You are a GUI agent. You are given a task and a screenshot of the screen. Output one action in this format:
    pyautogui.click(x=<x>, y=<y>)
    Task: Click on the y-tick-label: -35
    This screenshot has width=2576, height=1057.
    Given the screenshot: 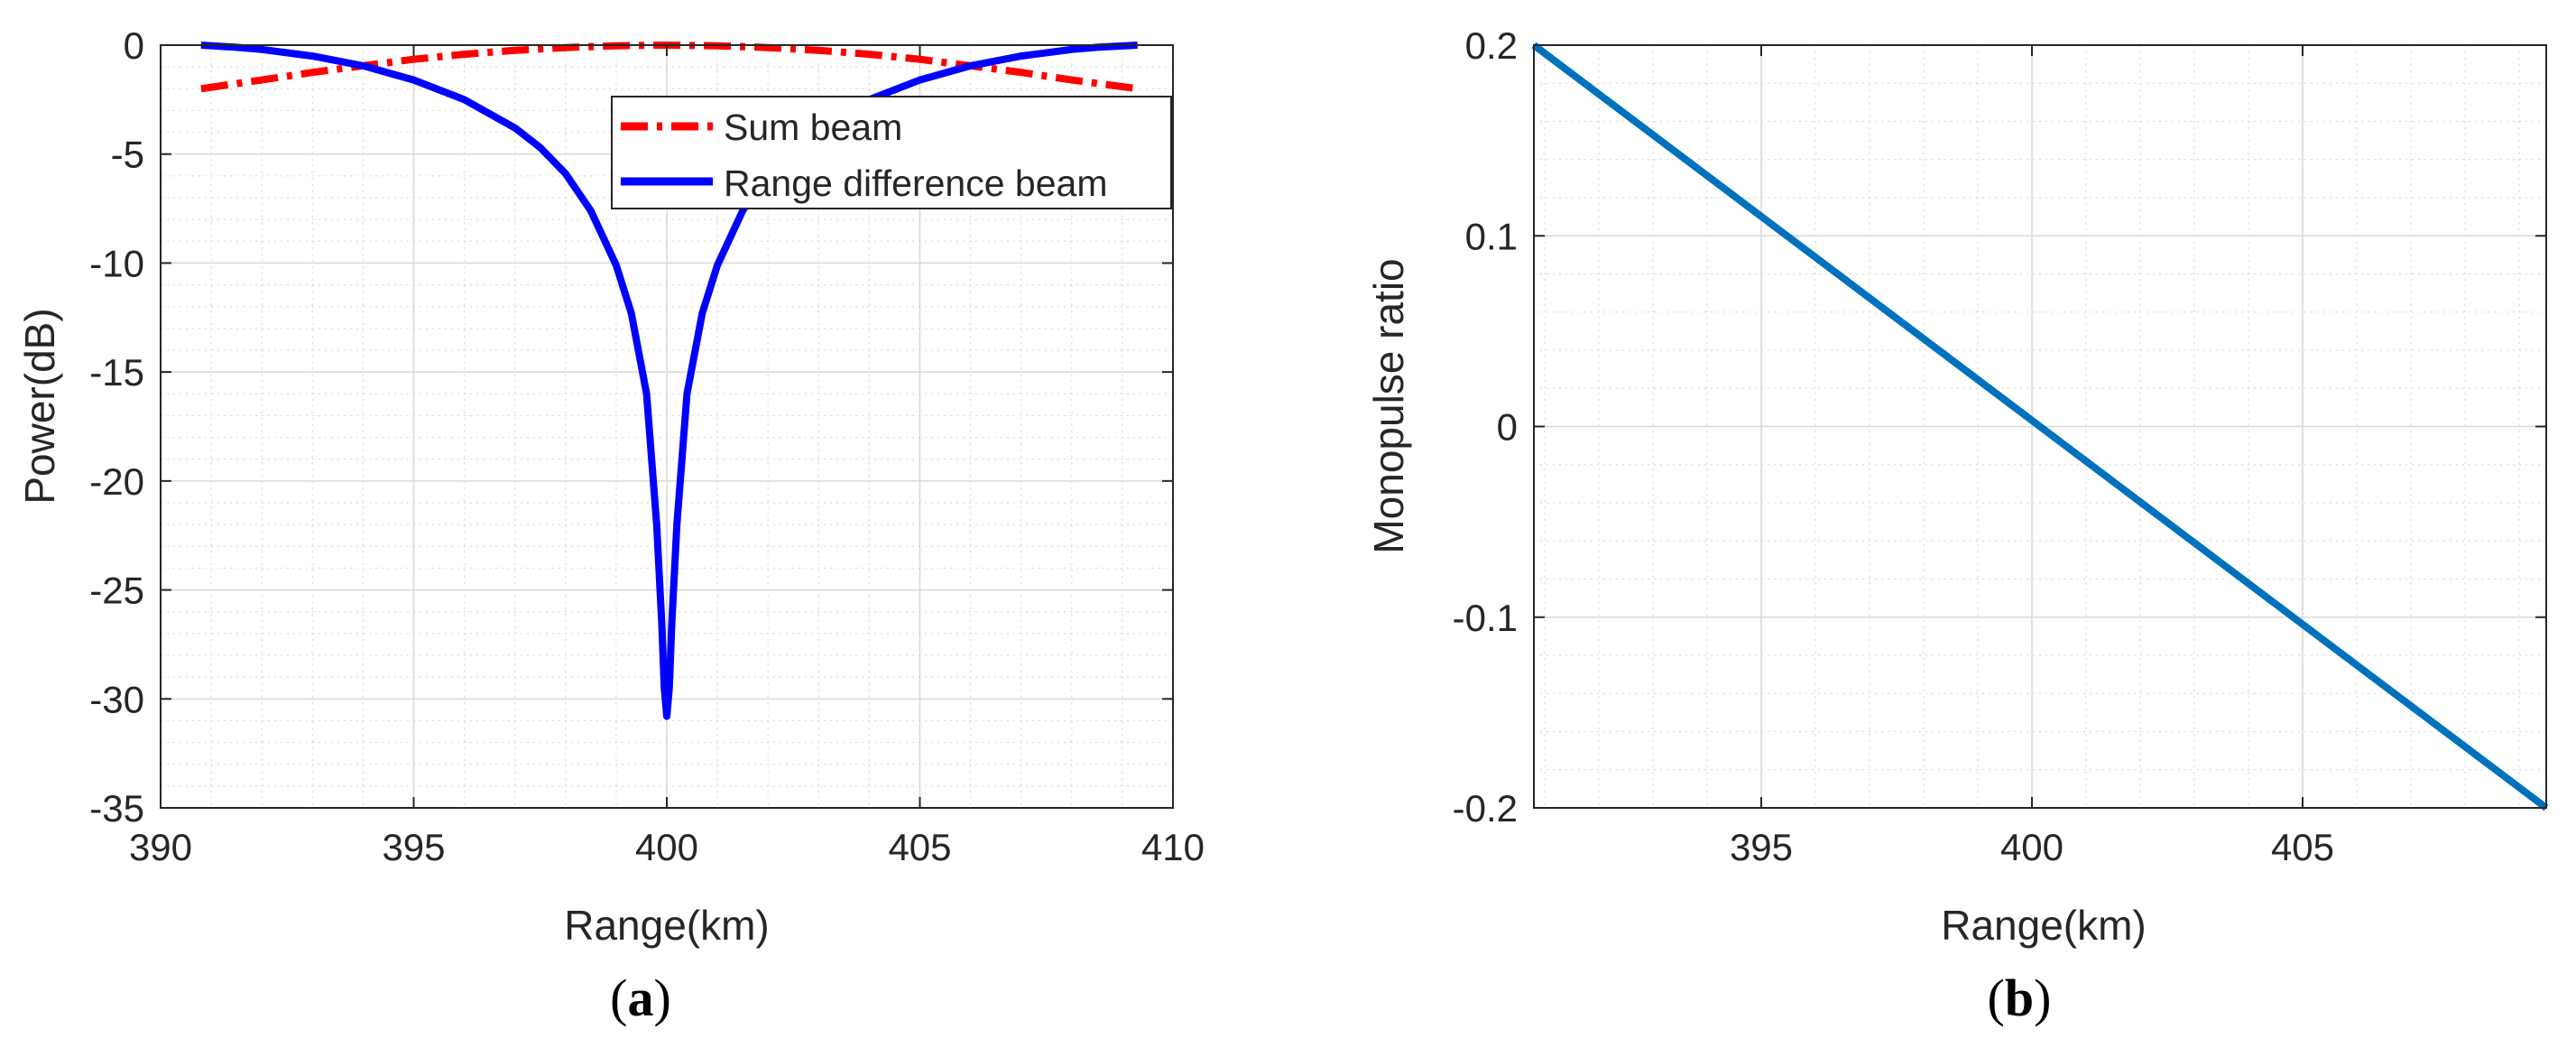 What is the action you would take?
    pyautogui.click(x=116, y=808)
    